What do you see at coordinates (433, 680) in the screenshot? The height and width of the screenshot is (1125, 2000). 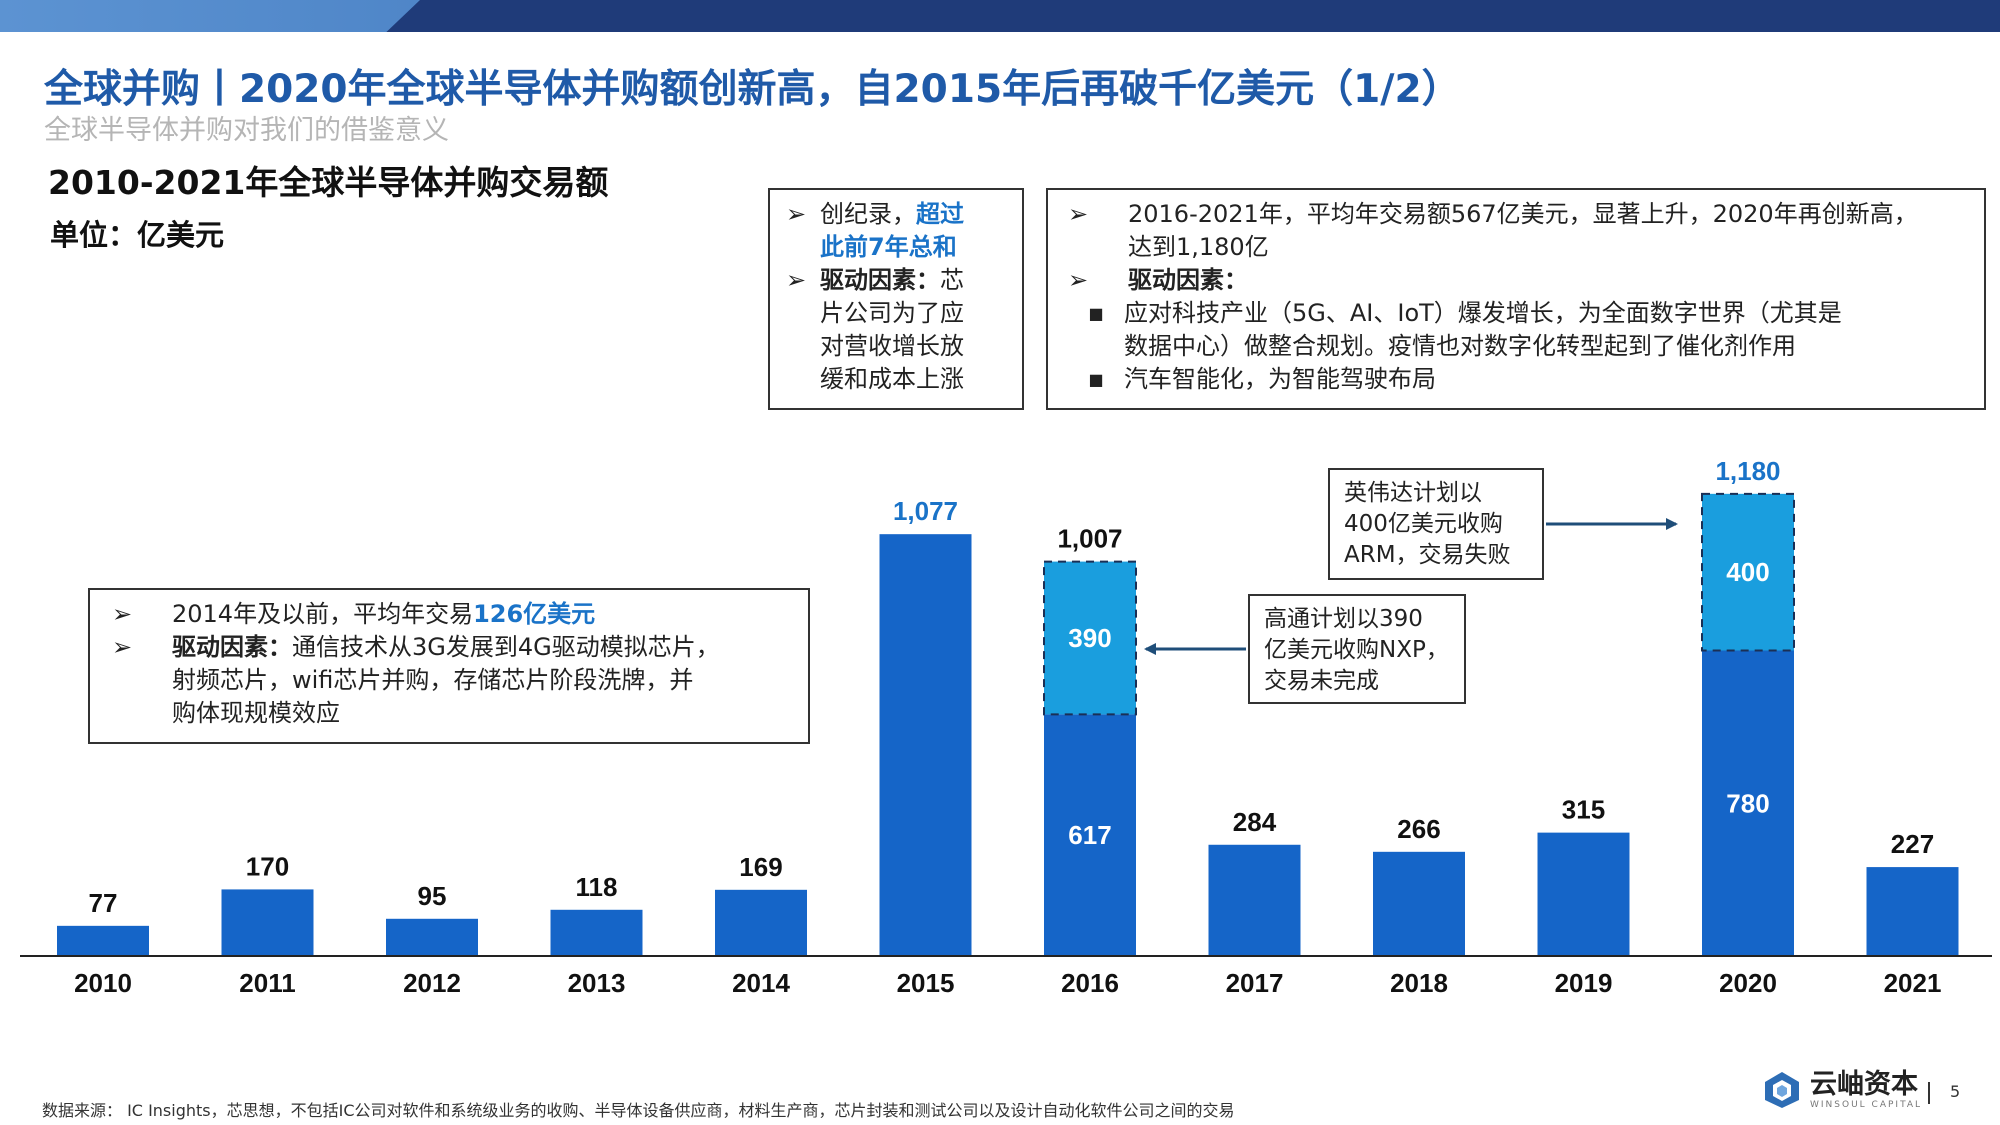 I see `early-line-3: 射频芯片，wifi芯片并购，存储芯片阶段洗牌，并` at bounding box center [433, 680].